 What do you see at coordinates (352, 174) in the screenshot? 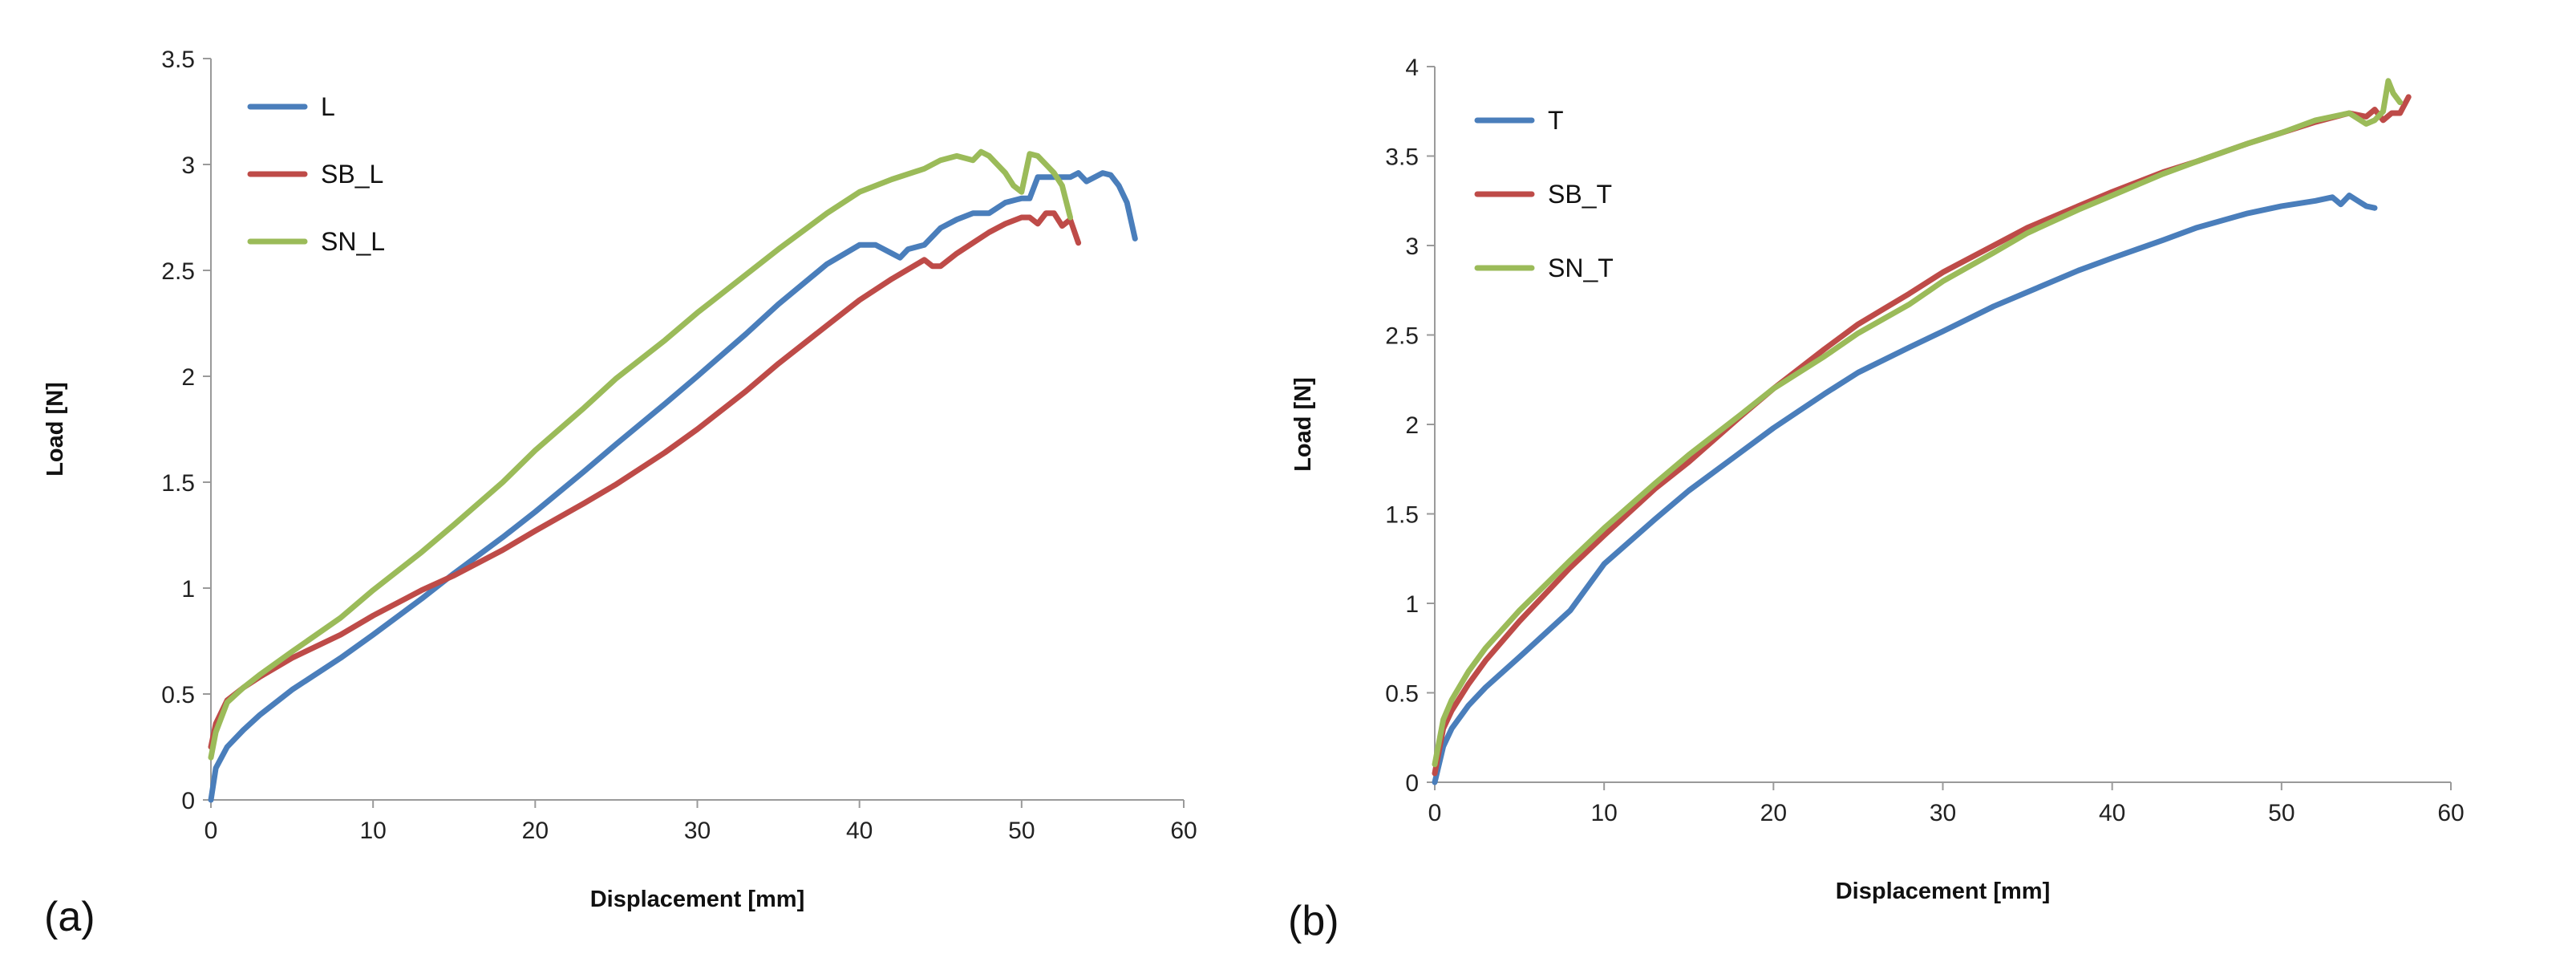
I see `legend-label-sb-l: SB_L` at bounding box center [352, 174].